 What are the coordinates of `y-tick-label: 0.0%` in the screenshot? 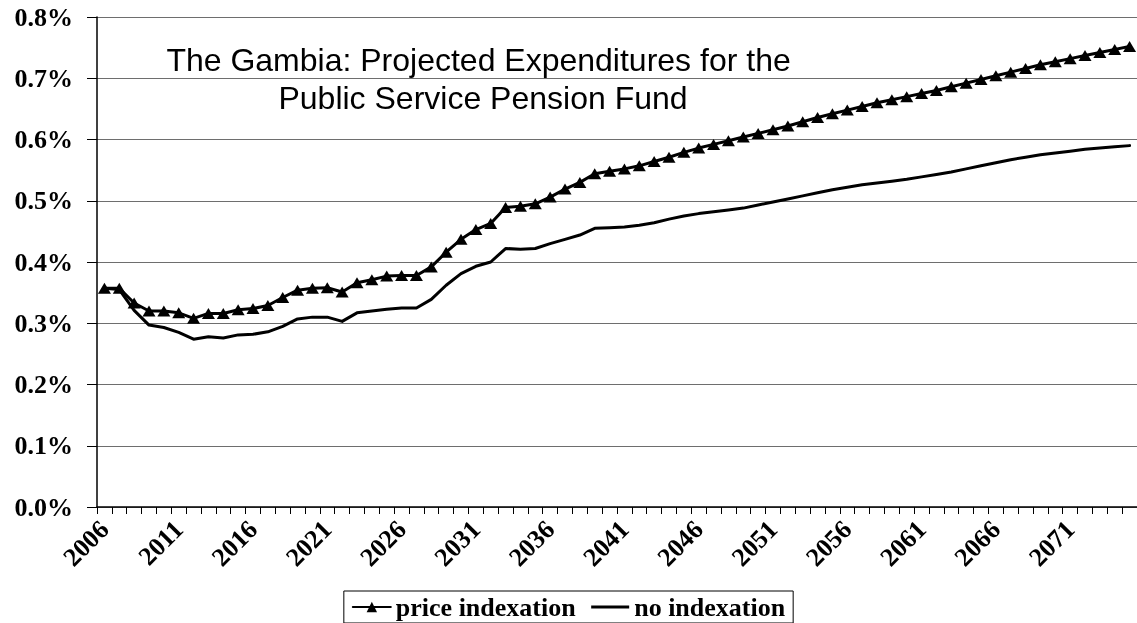 It's located at (43, 507).